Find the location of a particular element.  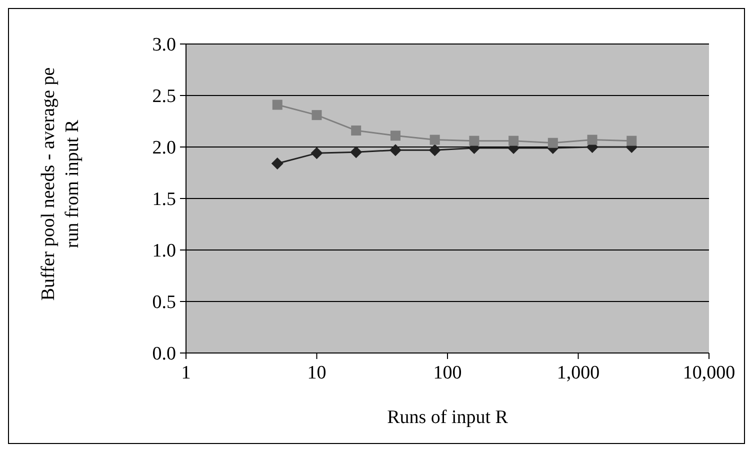

y-tick-label: 1.0 is located at coordinates (164, 251).